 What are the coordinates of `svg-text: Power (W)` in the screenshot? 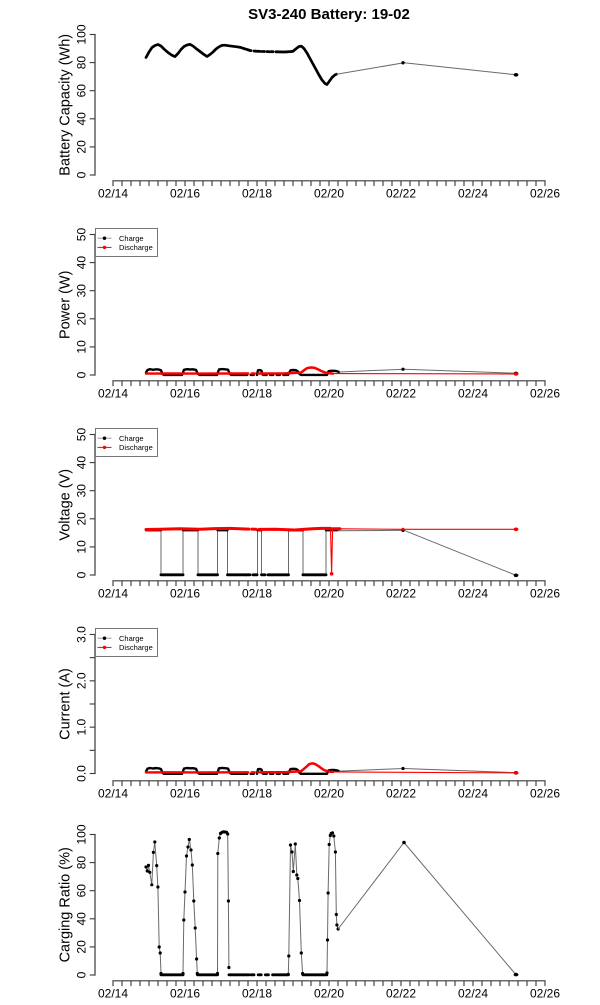 It's located at (66, 305).